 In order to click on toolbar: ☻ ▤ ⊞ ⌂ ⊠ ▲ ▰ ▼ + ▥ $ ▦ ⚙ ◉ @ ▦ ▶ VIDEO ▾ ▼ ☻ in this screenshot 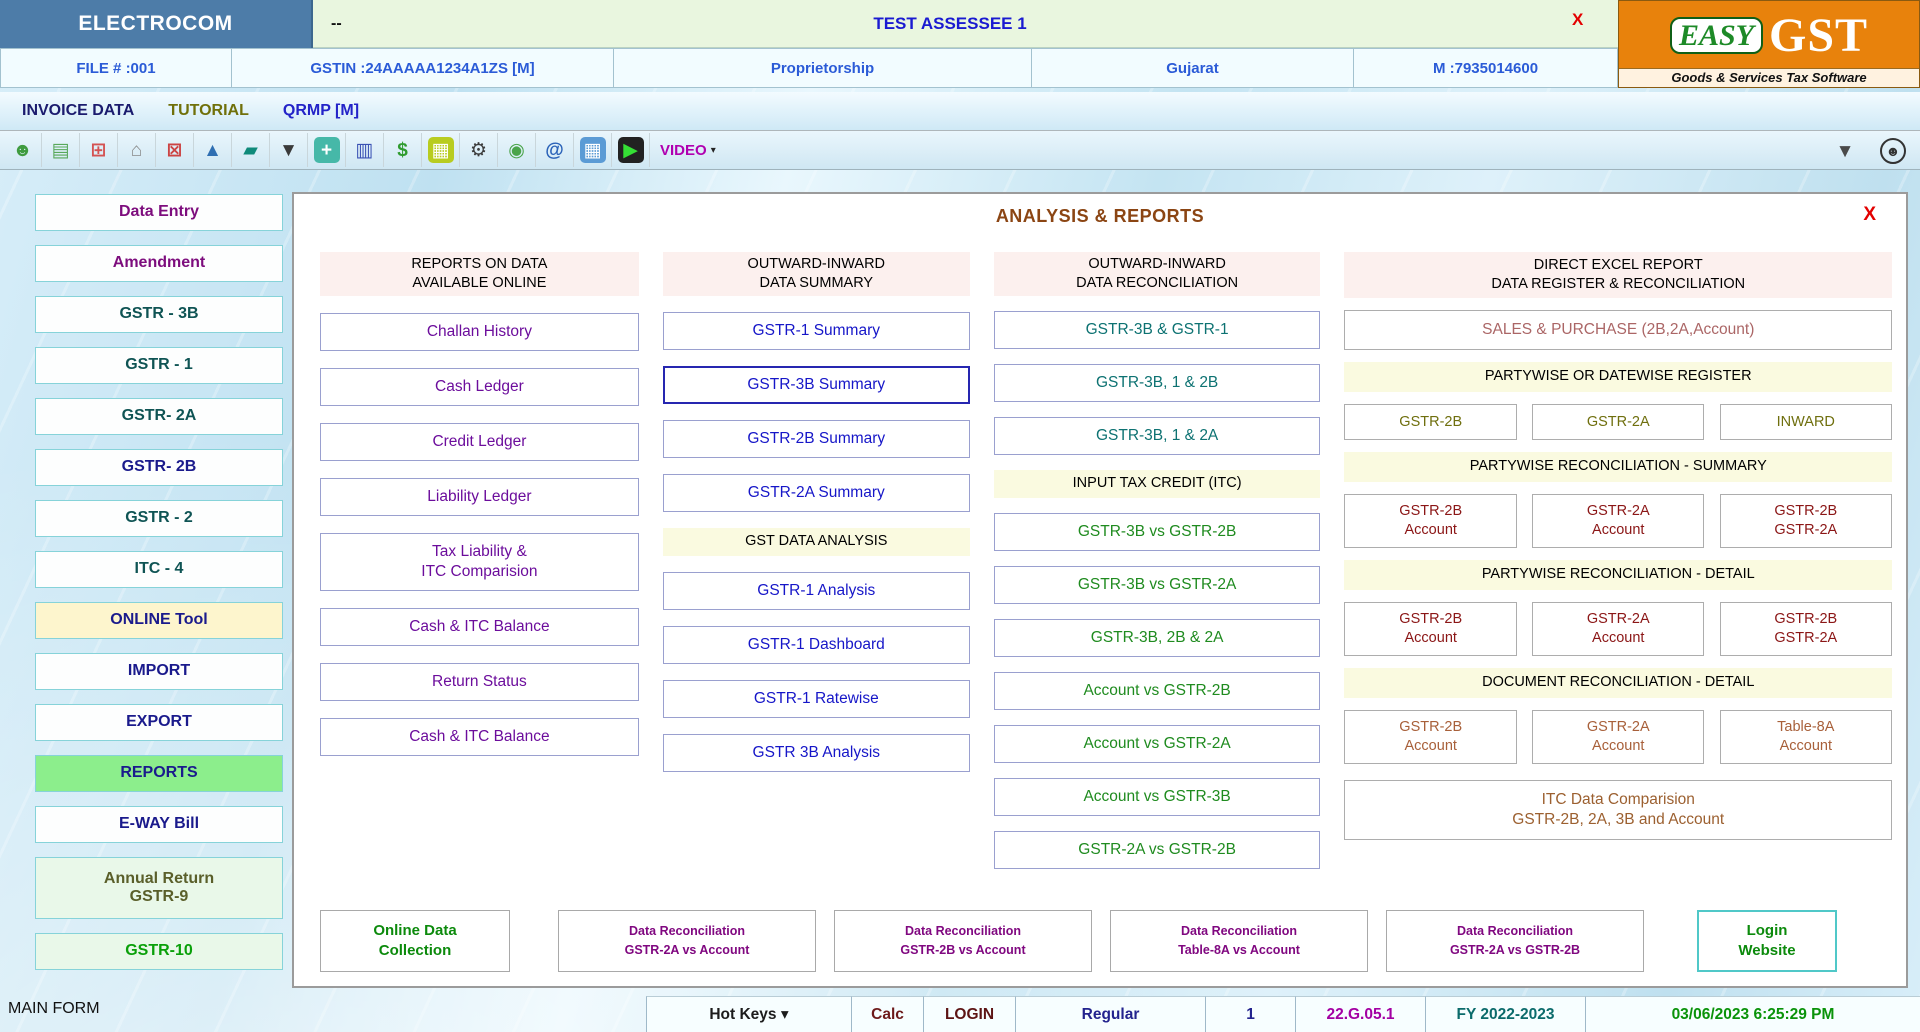, I will do `click(960, 150)`.